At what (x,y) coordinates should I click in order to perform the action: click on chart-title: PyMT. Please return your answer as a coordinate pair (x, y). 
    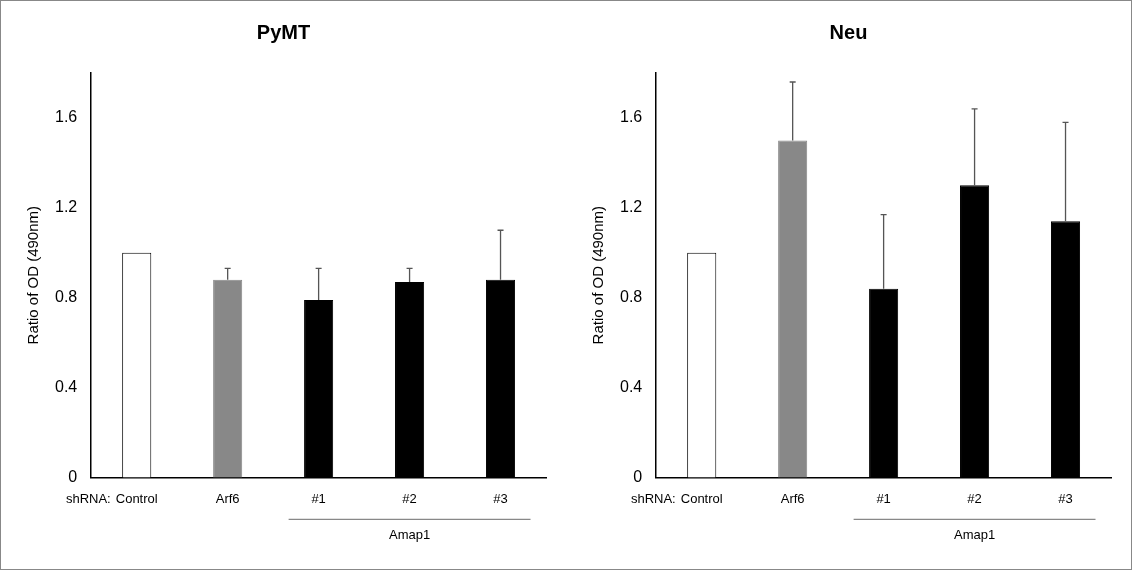
    Looking at the image, I should click on (283, 31).